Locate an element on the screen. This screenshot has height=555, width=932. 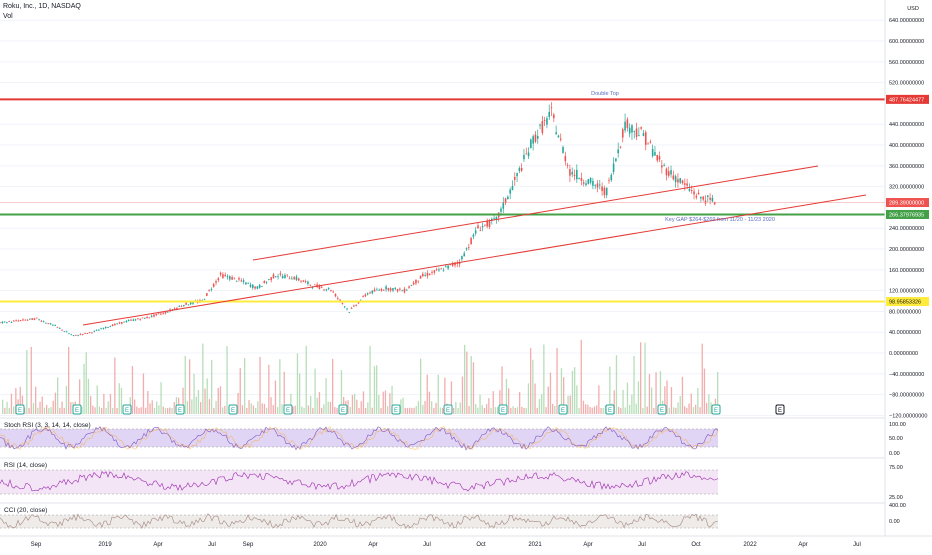
earnings-marker-upcoming is located at coordinates (780, 409).